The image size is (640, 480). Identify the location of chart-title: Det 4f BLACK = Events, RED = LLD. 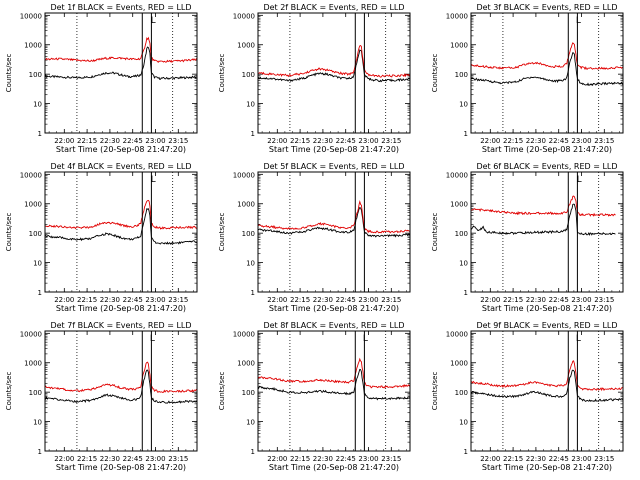
(120, 166).